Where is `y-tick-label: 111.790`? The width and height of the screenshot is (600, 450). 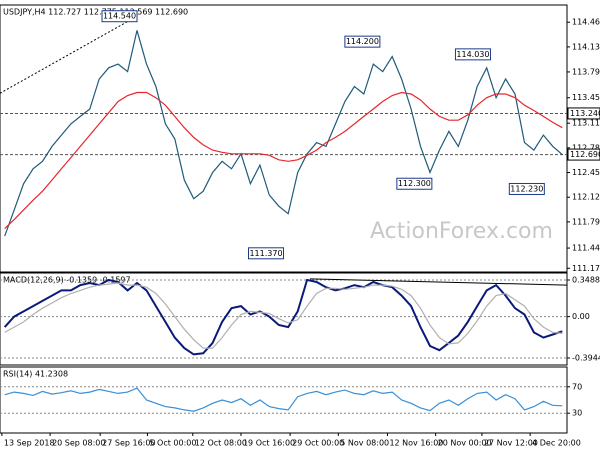 y-tick-label: 111.790 is located at coordinates (586, 221).